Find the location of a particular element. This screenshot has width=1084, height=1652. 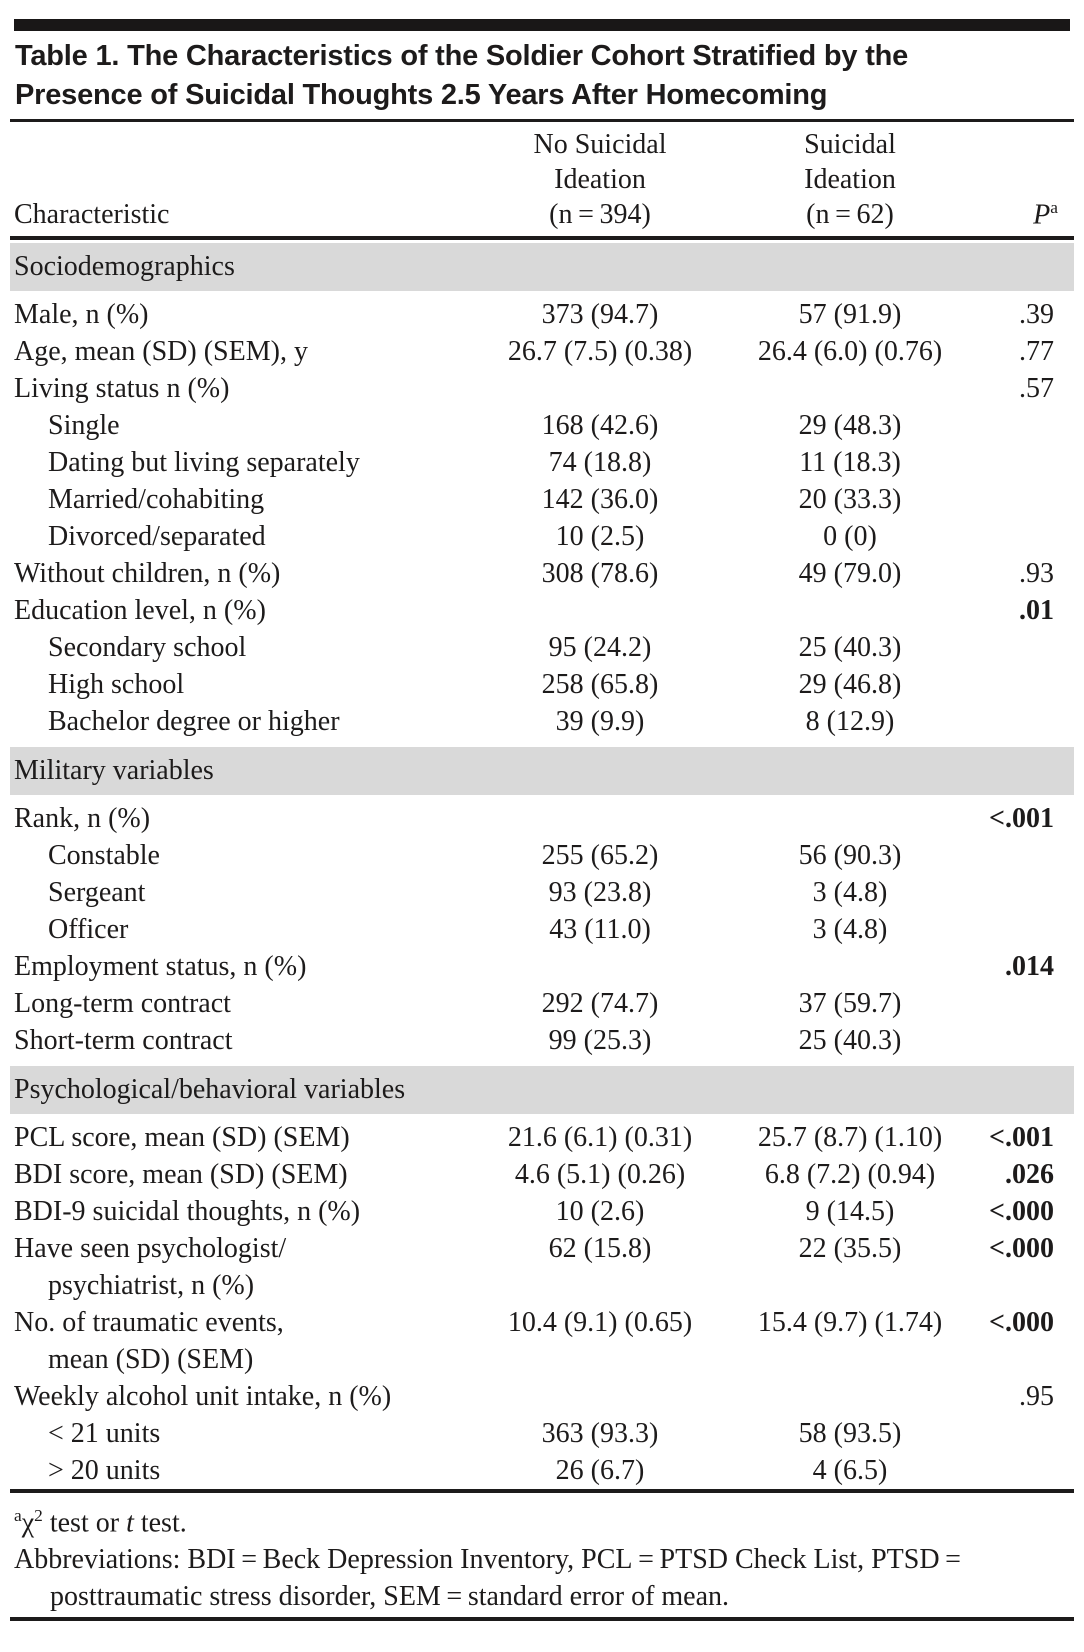

row-label: Short-term contract is located at coordinates (245, 1040).